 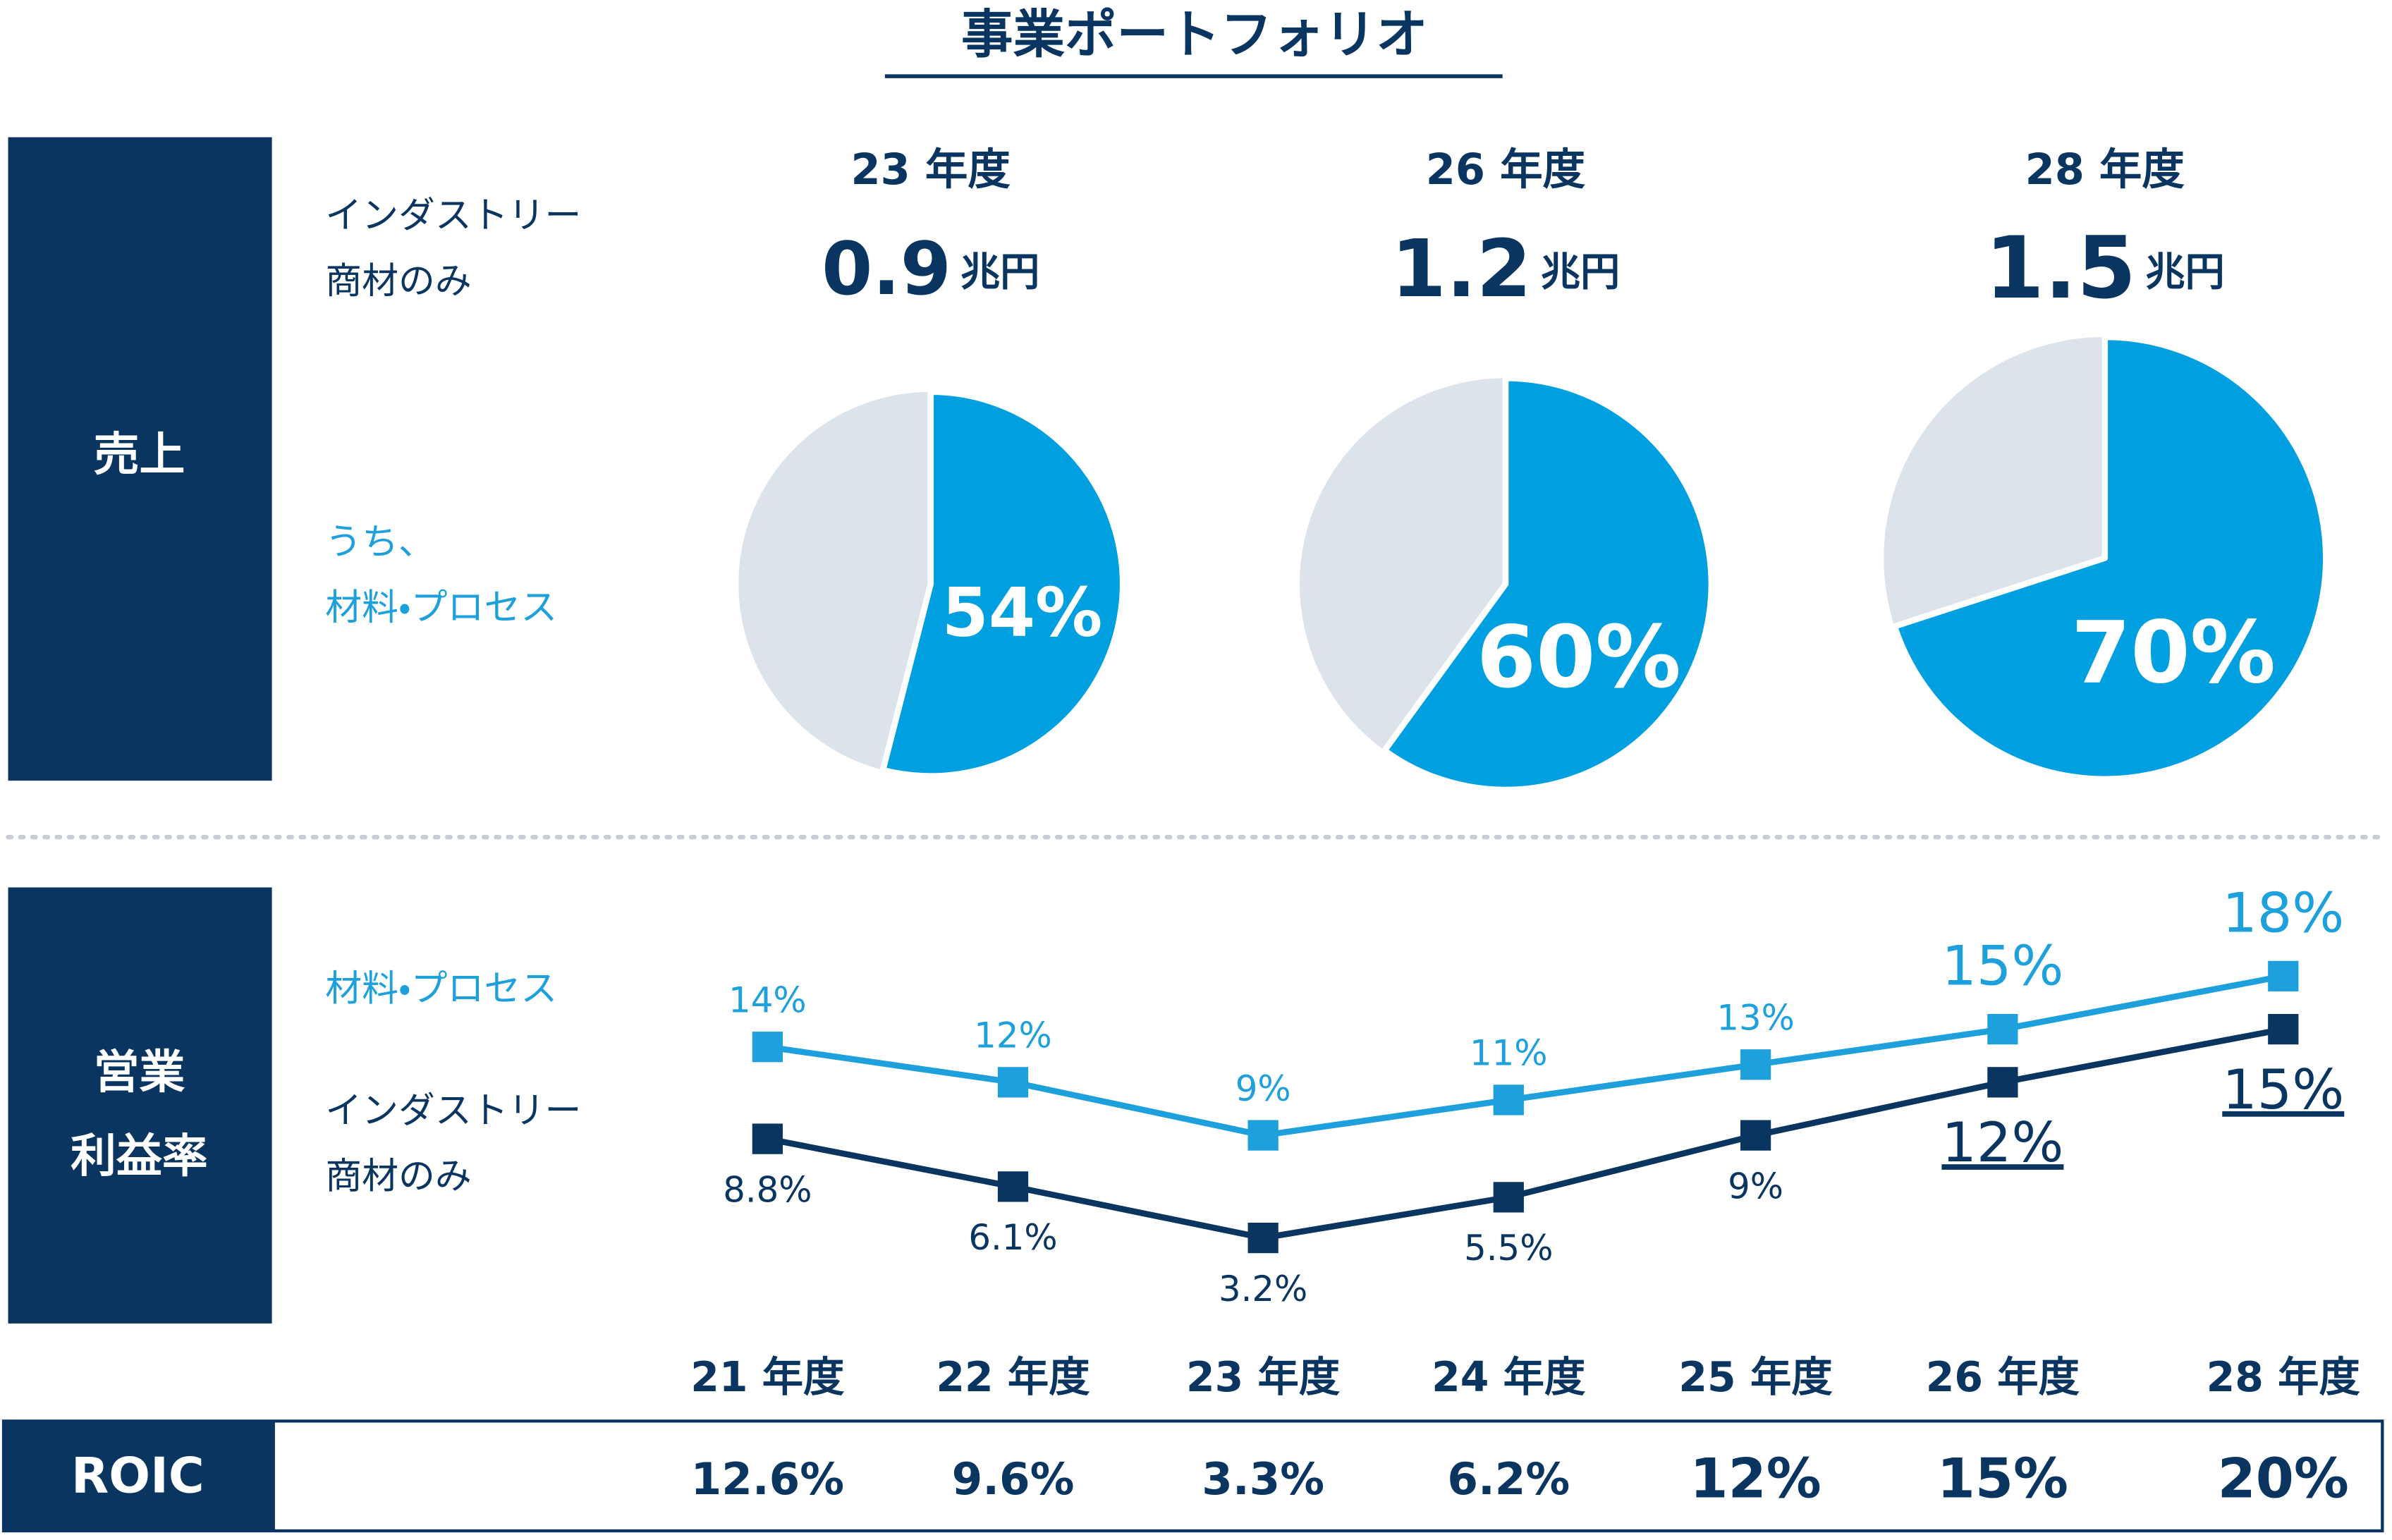 I want to click on total-value: 1.5, so click(x=2061, y=269).